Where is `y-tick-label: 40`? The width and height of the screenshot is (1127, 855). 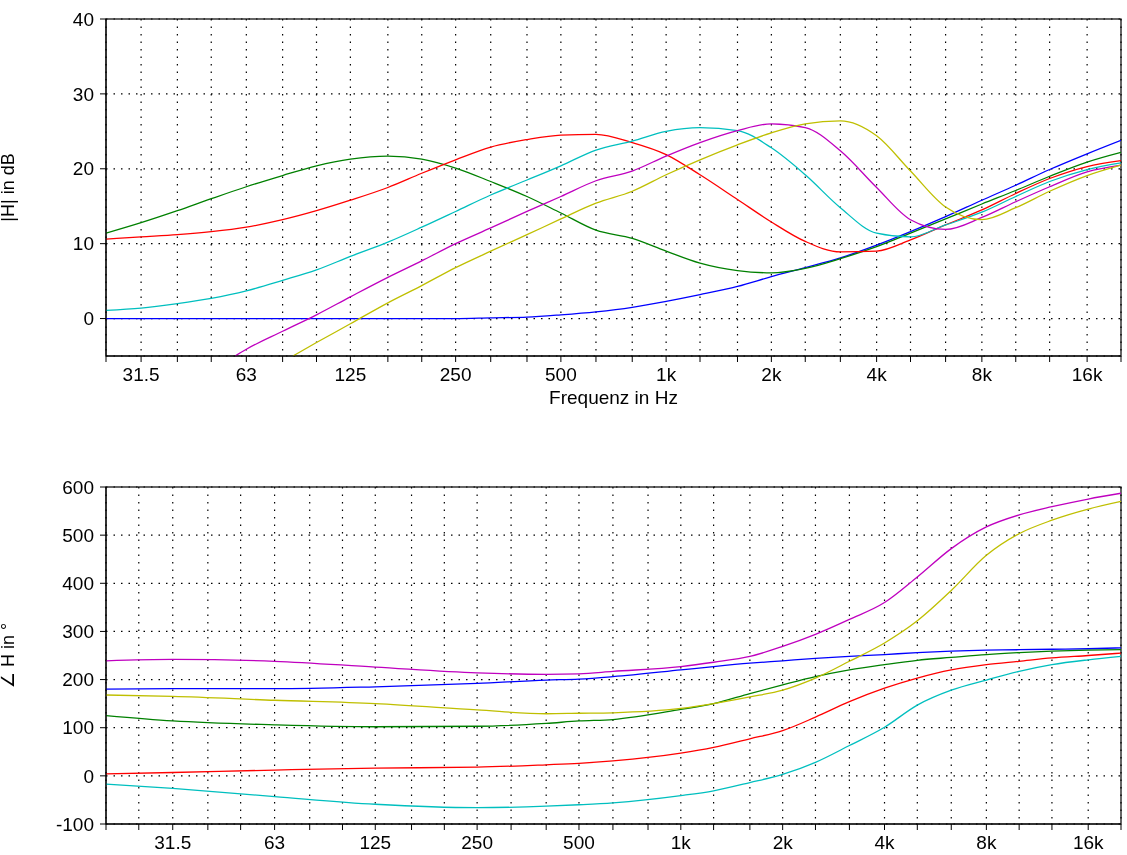 y-tick-label: 40 is located at coordinates (83, 19).